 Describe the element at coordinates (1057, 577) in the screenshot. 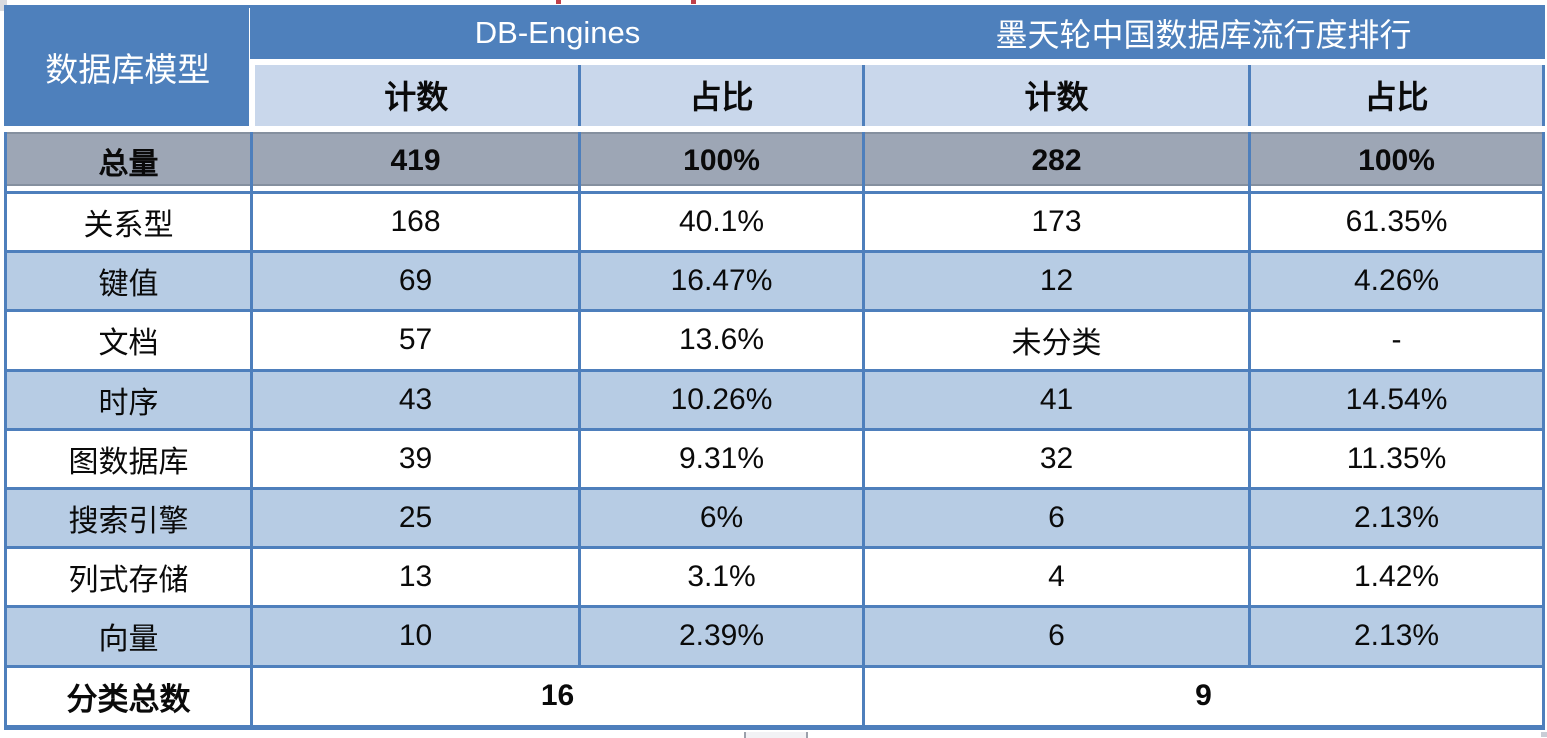

I see `cell-mt-count: 4` at that location.